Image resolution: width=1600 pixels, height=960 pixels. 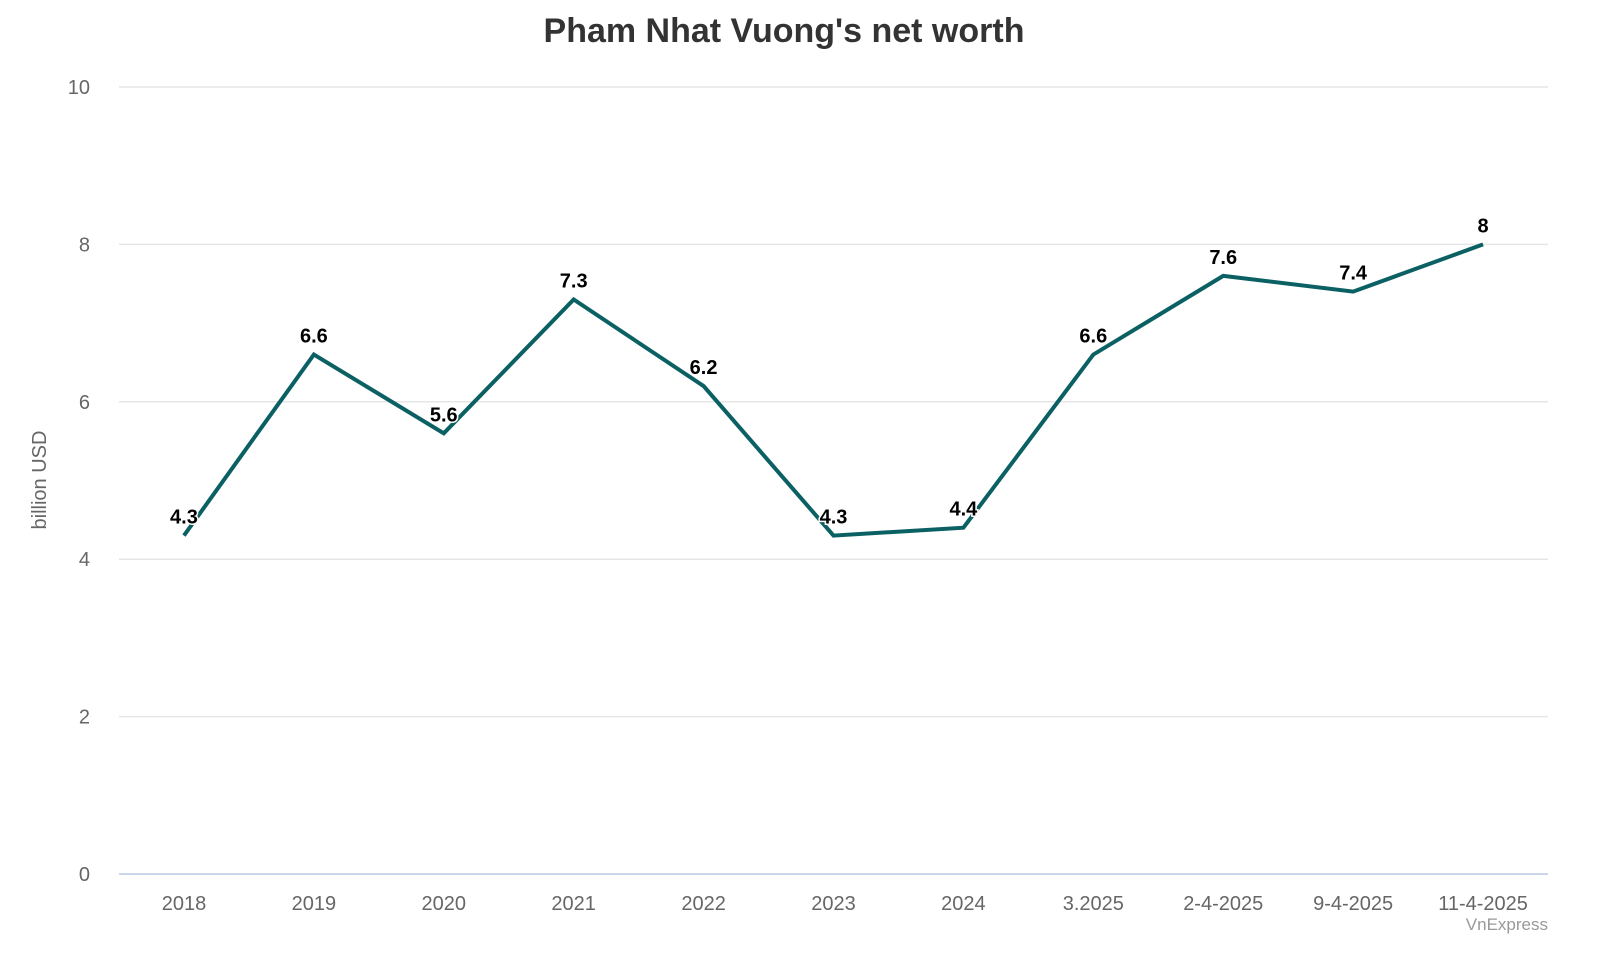 I want to click on chart-title: Pham Nhat Vuong's net worth, so click(x=784, y=31).